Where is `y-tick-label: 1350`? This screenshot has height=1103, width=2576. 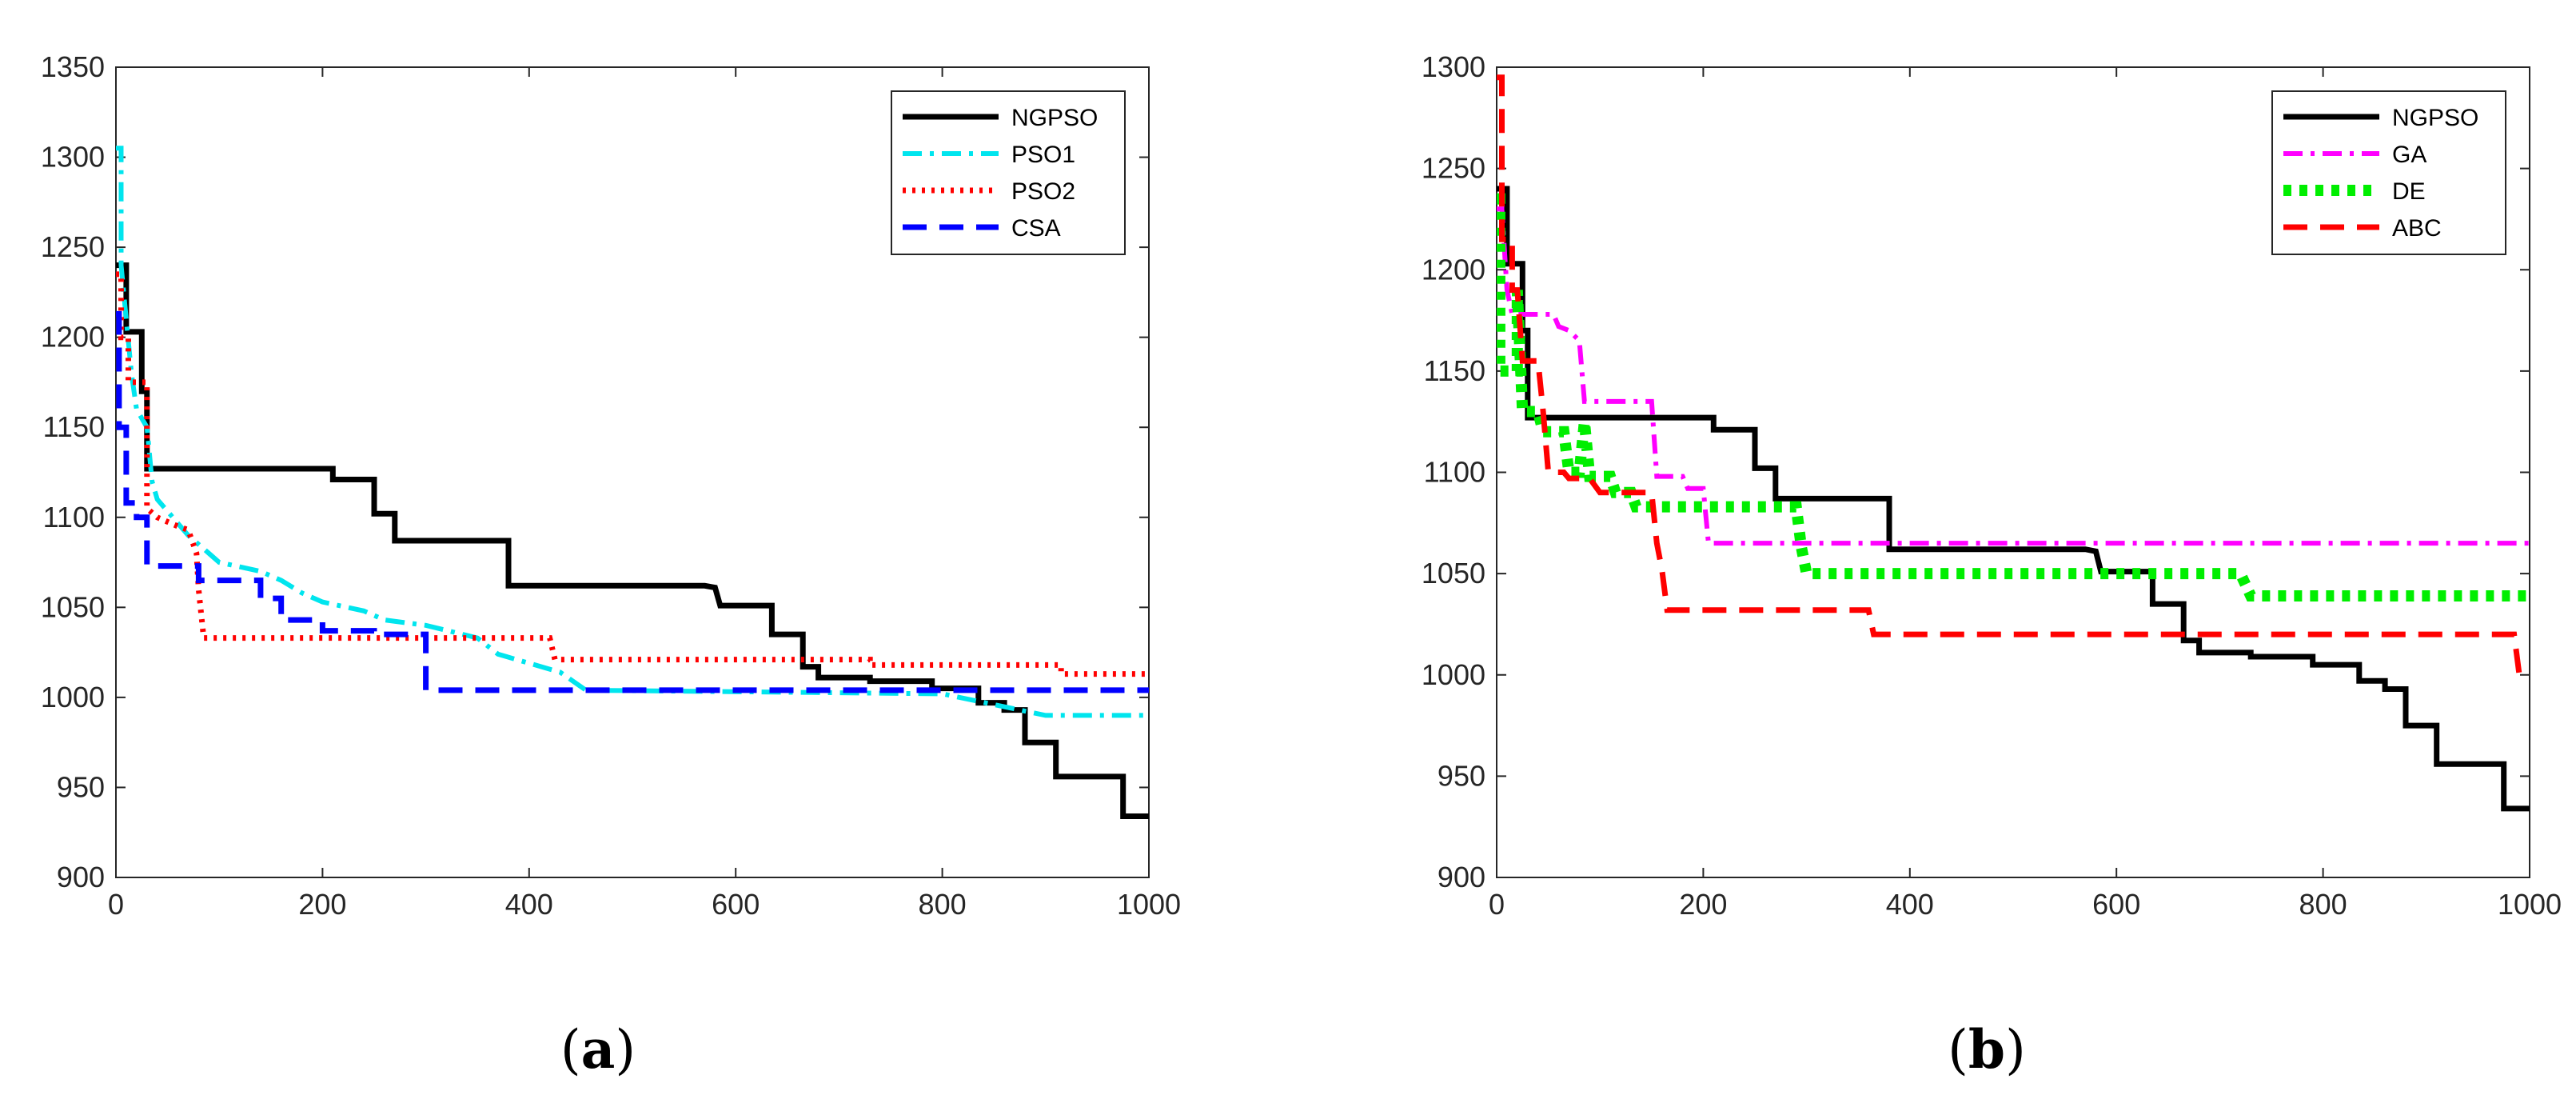 y-tick-label: 1350 is located at coordinates (73, 66).